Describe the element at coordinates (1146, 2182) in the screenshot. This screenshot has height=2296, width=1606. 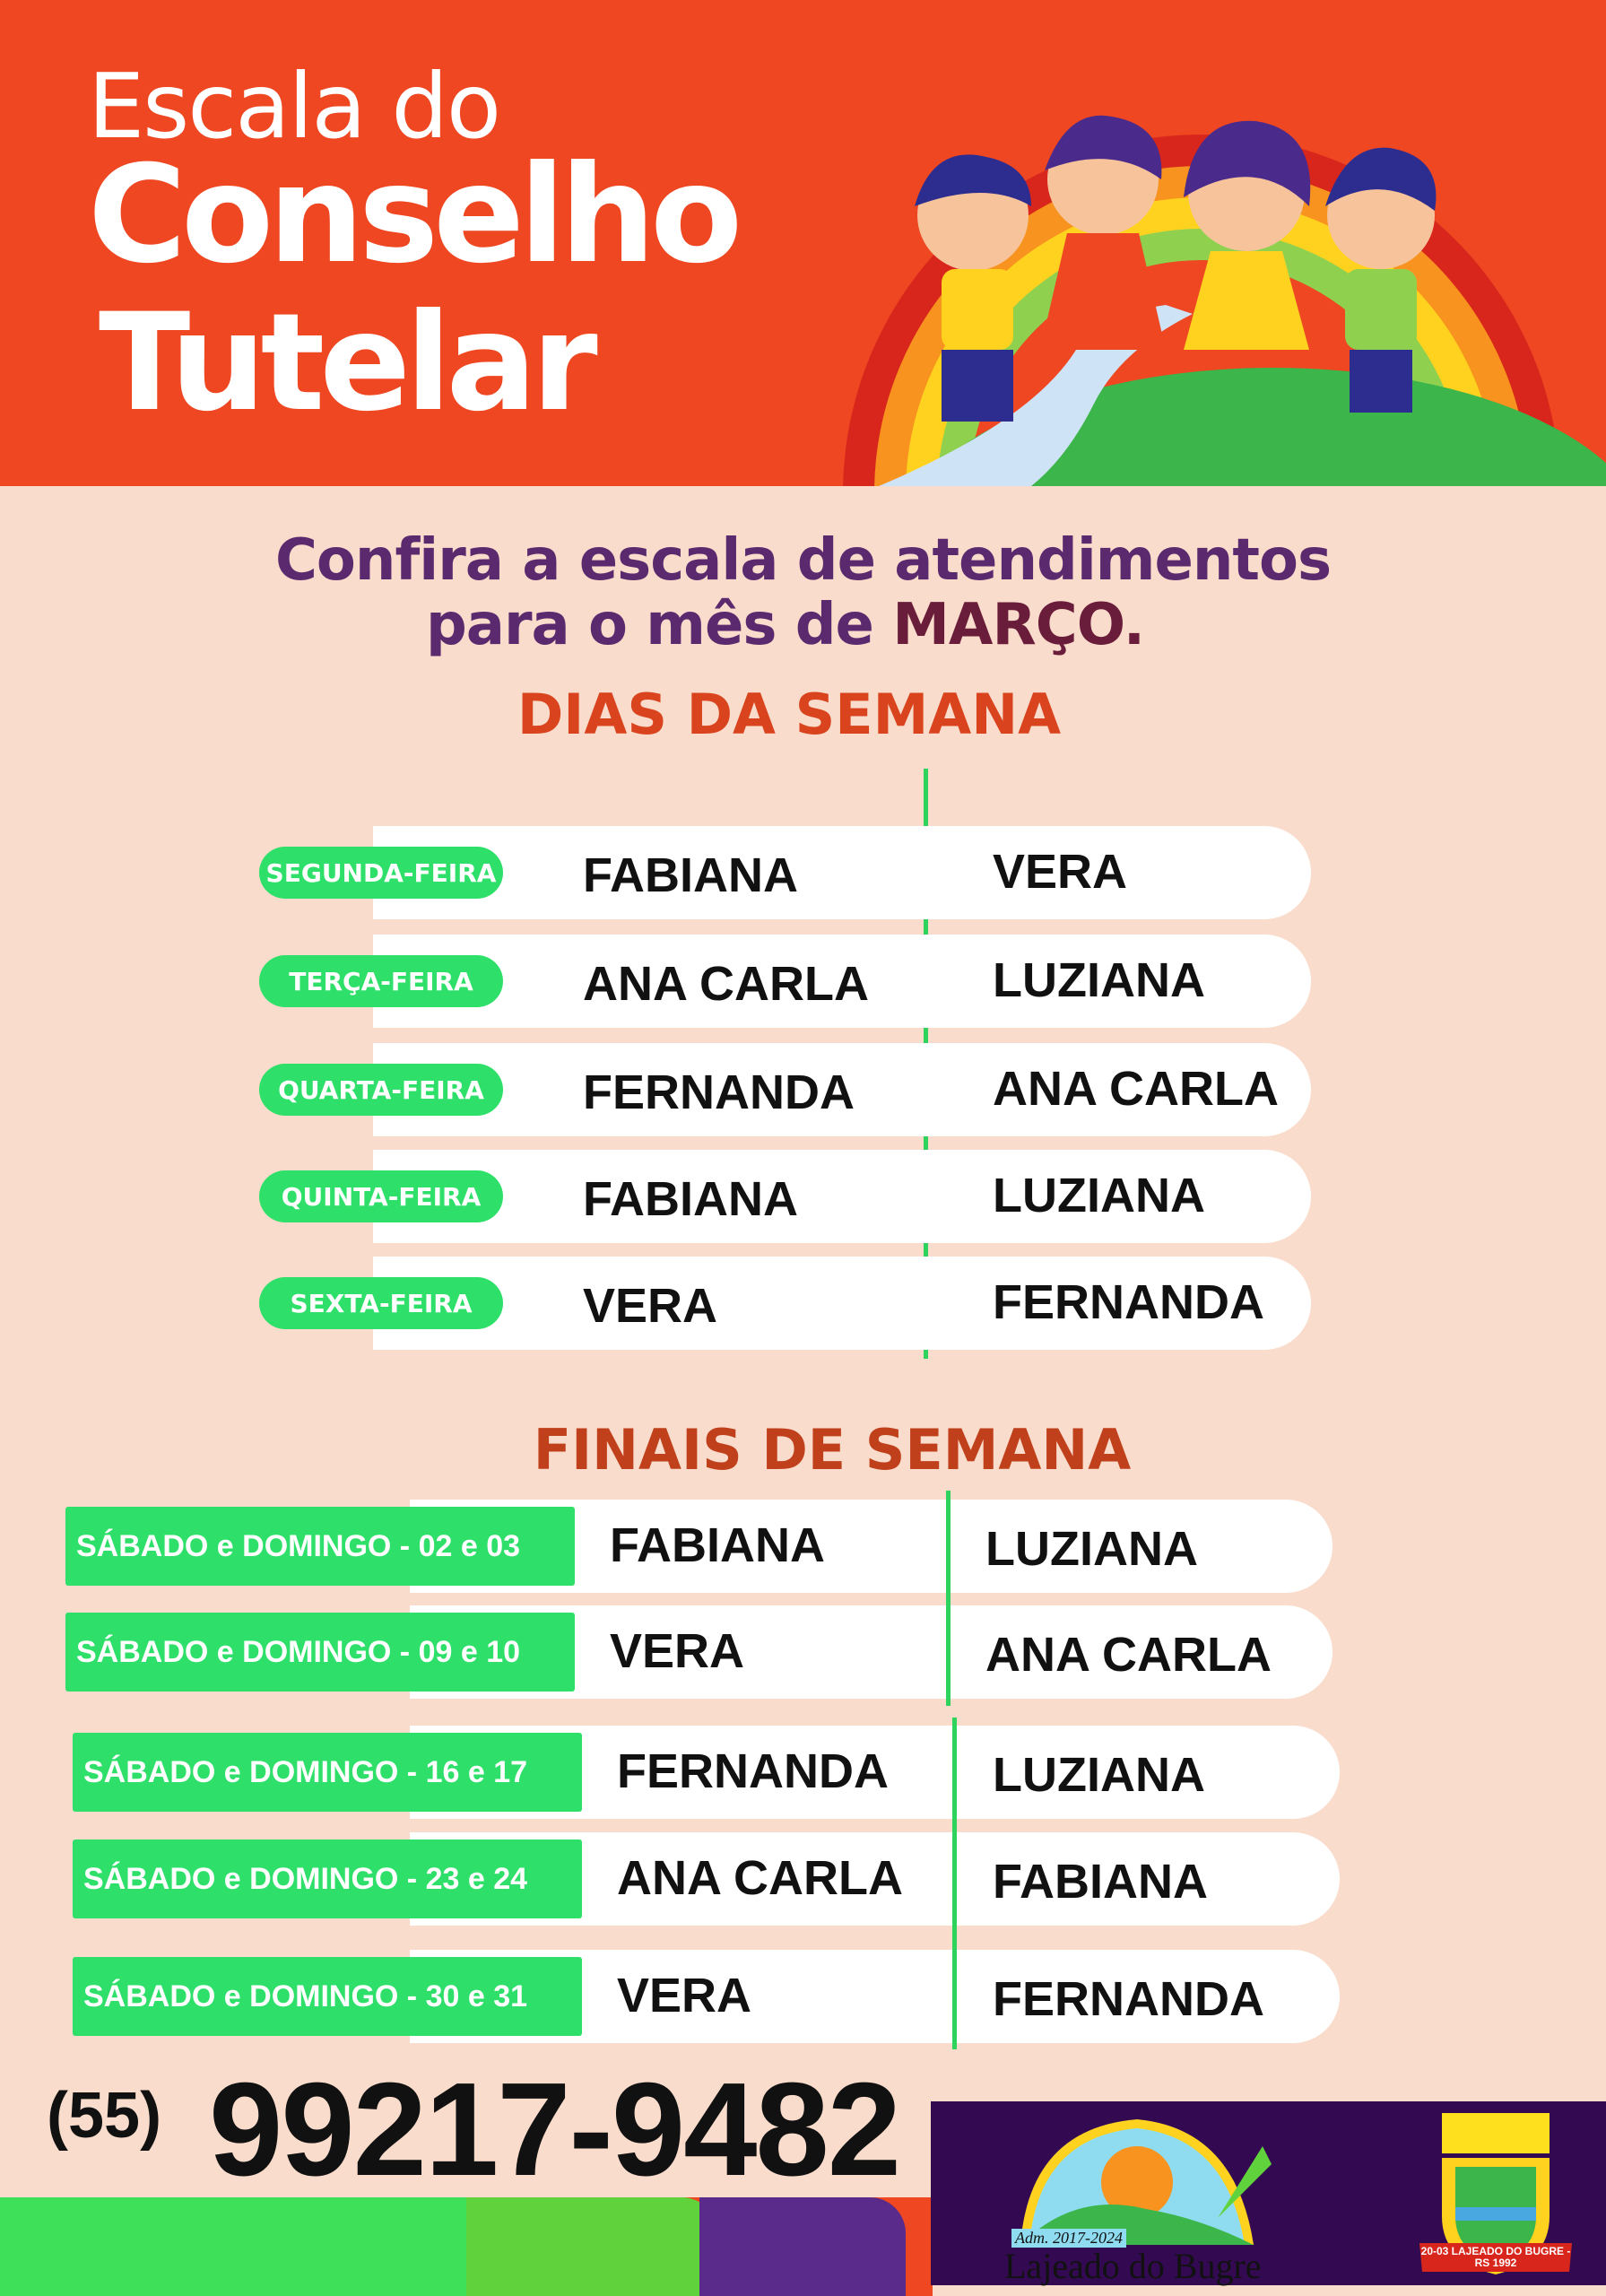
I see `municipal-admin-logo` at that location.